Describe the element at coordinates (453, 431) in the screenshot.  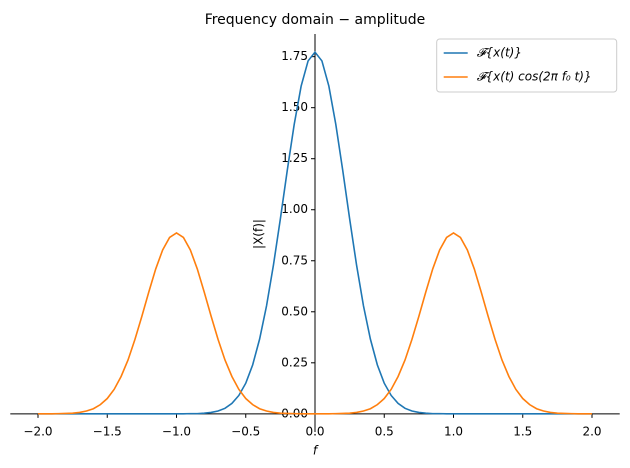
I see `x-tick-label: 1.0` at that location.